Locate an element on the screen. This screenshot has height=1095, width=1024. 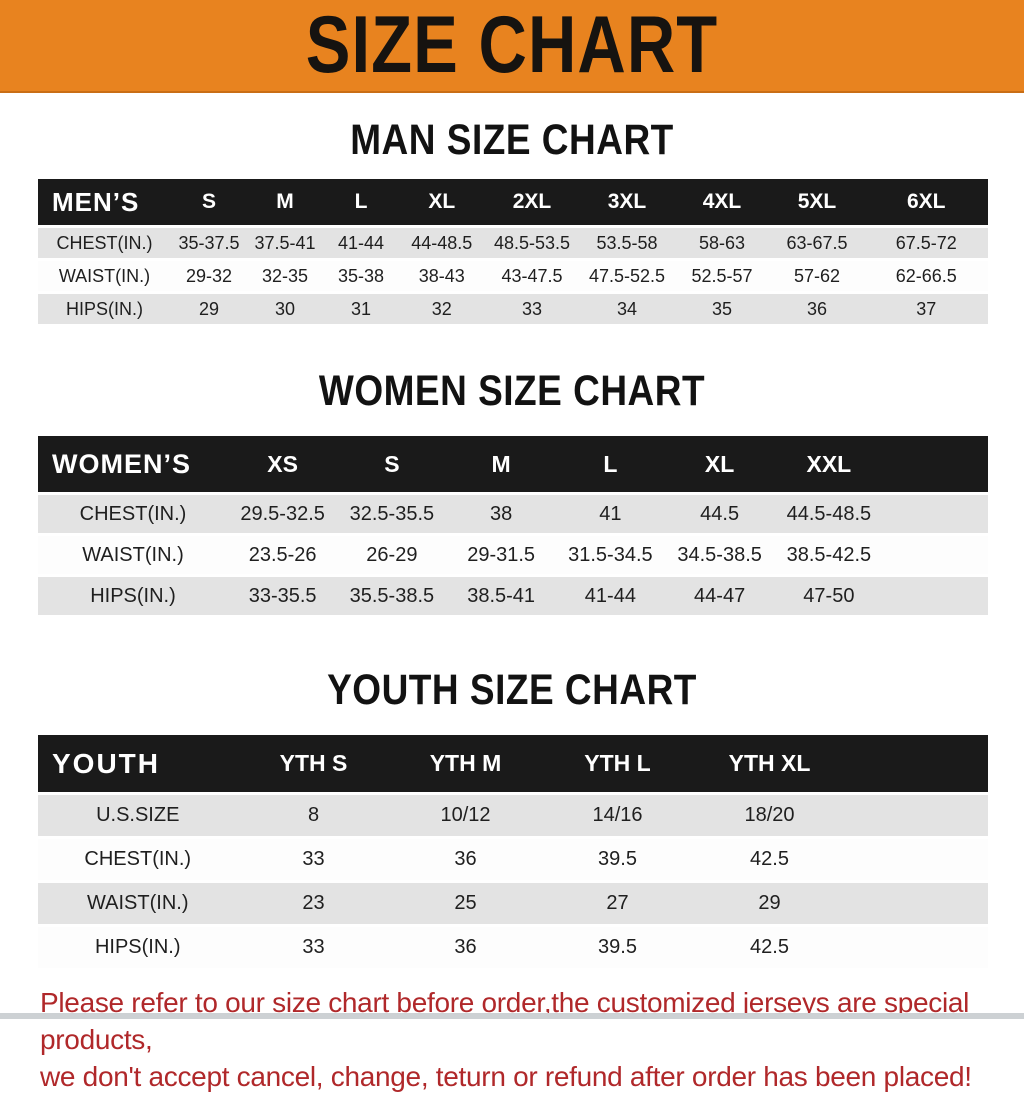
table-row: HIPS(IN.) 29 30 31 32 33 34 35 36 37 is located at coordinates (513, 307).